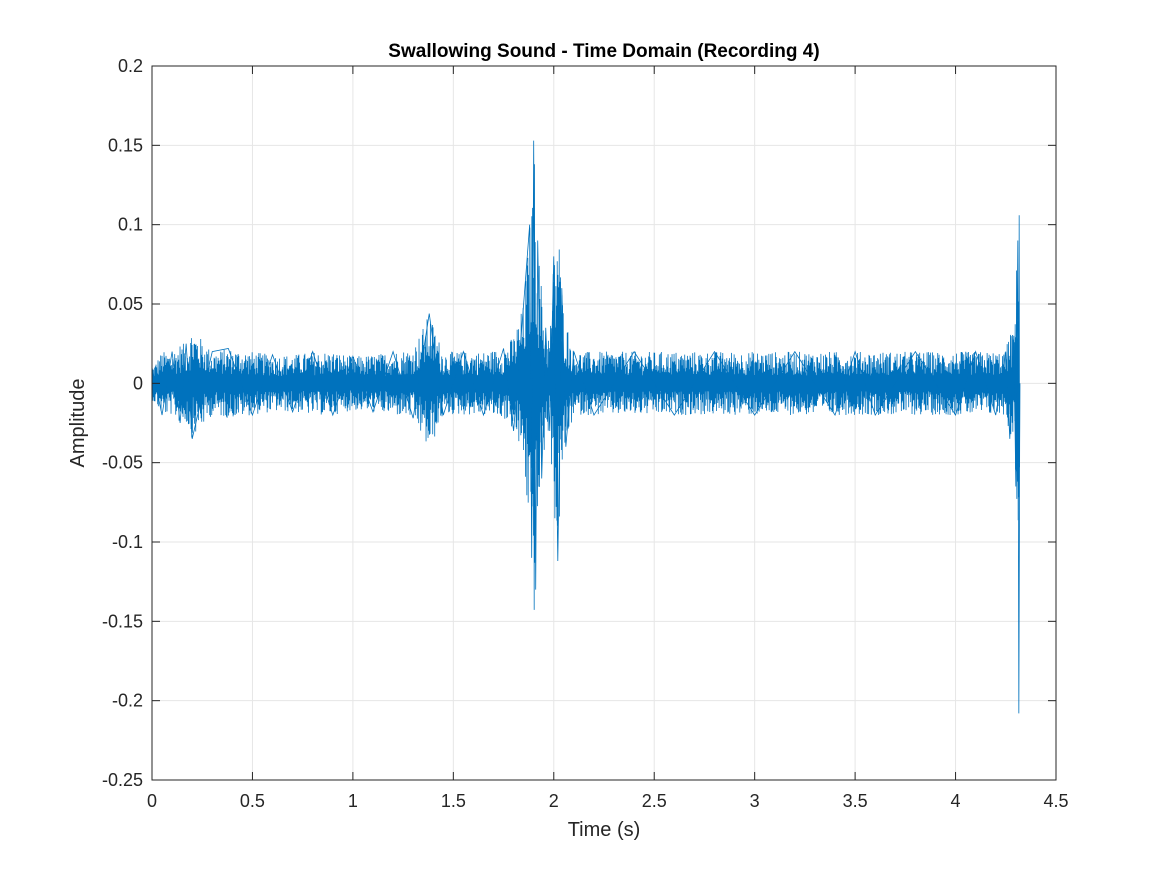 This screenshot has width=1167, height=875. What do you see at coordinates (453, 801) in the screenshot?
I see `x-tick-label: 1.5` at bounding box center [453, 801].